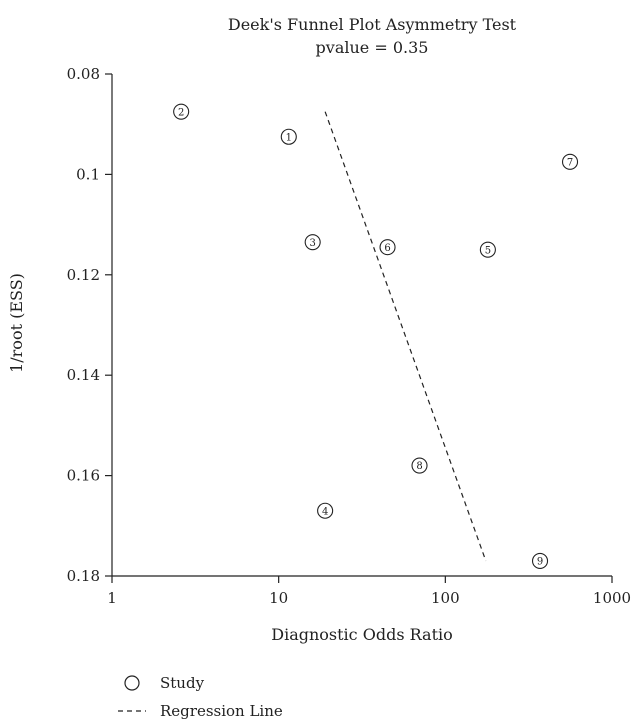  Describe the element at coordinates (132, 683) in the screenshot. I see `legend-study-marker` at that location.